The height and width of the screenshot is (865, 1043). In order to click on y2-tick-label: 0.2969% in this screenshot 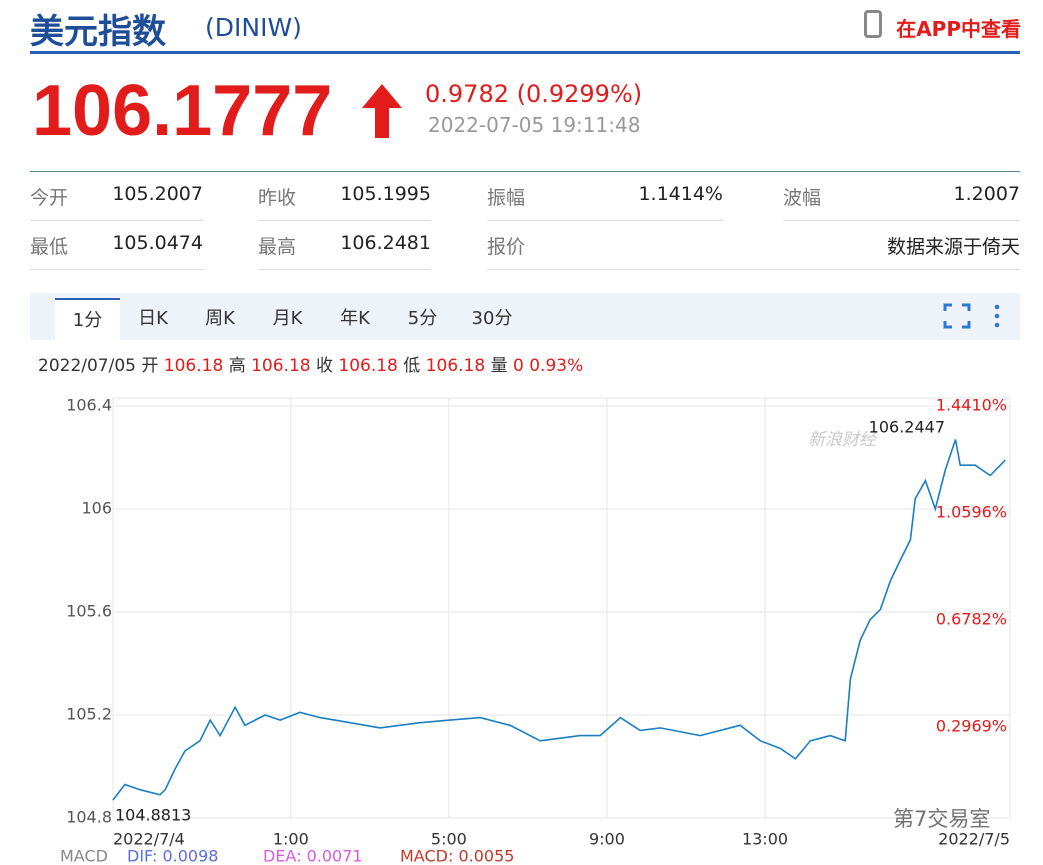, I will do `click(971, 725)`.